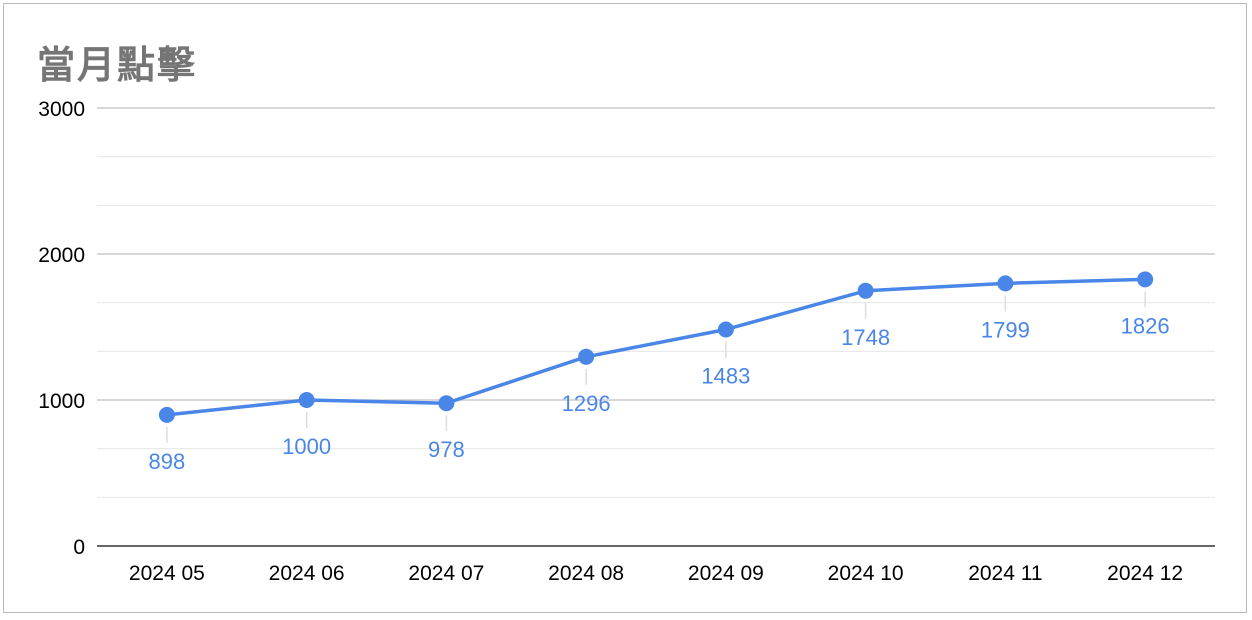 Image resolution: width=1252 pixels, height=620 pixels. I want to click on data-label: 1483, so click(725, 375).